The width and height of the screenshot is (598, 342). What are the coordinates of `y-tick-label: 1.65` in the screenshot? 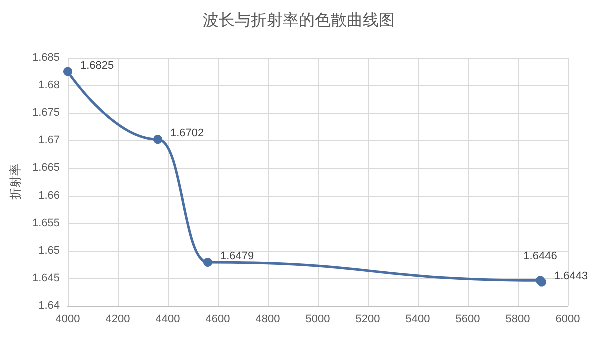 It's located at (49, 250).